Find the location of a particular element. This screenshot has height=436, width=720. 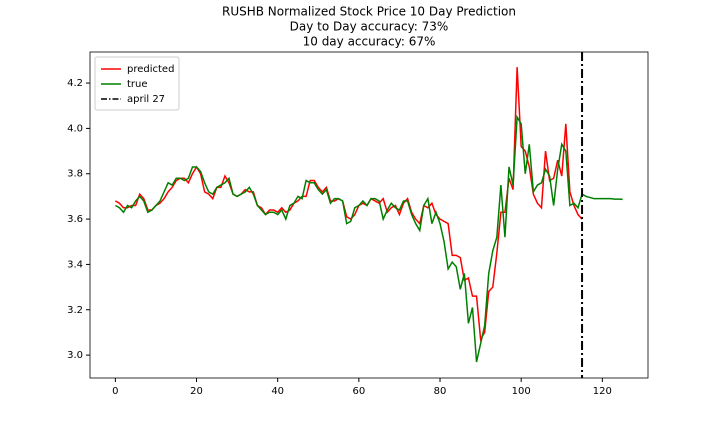

y-tick-label: 4.2 is located at coordinates (75, 83).